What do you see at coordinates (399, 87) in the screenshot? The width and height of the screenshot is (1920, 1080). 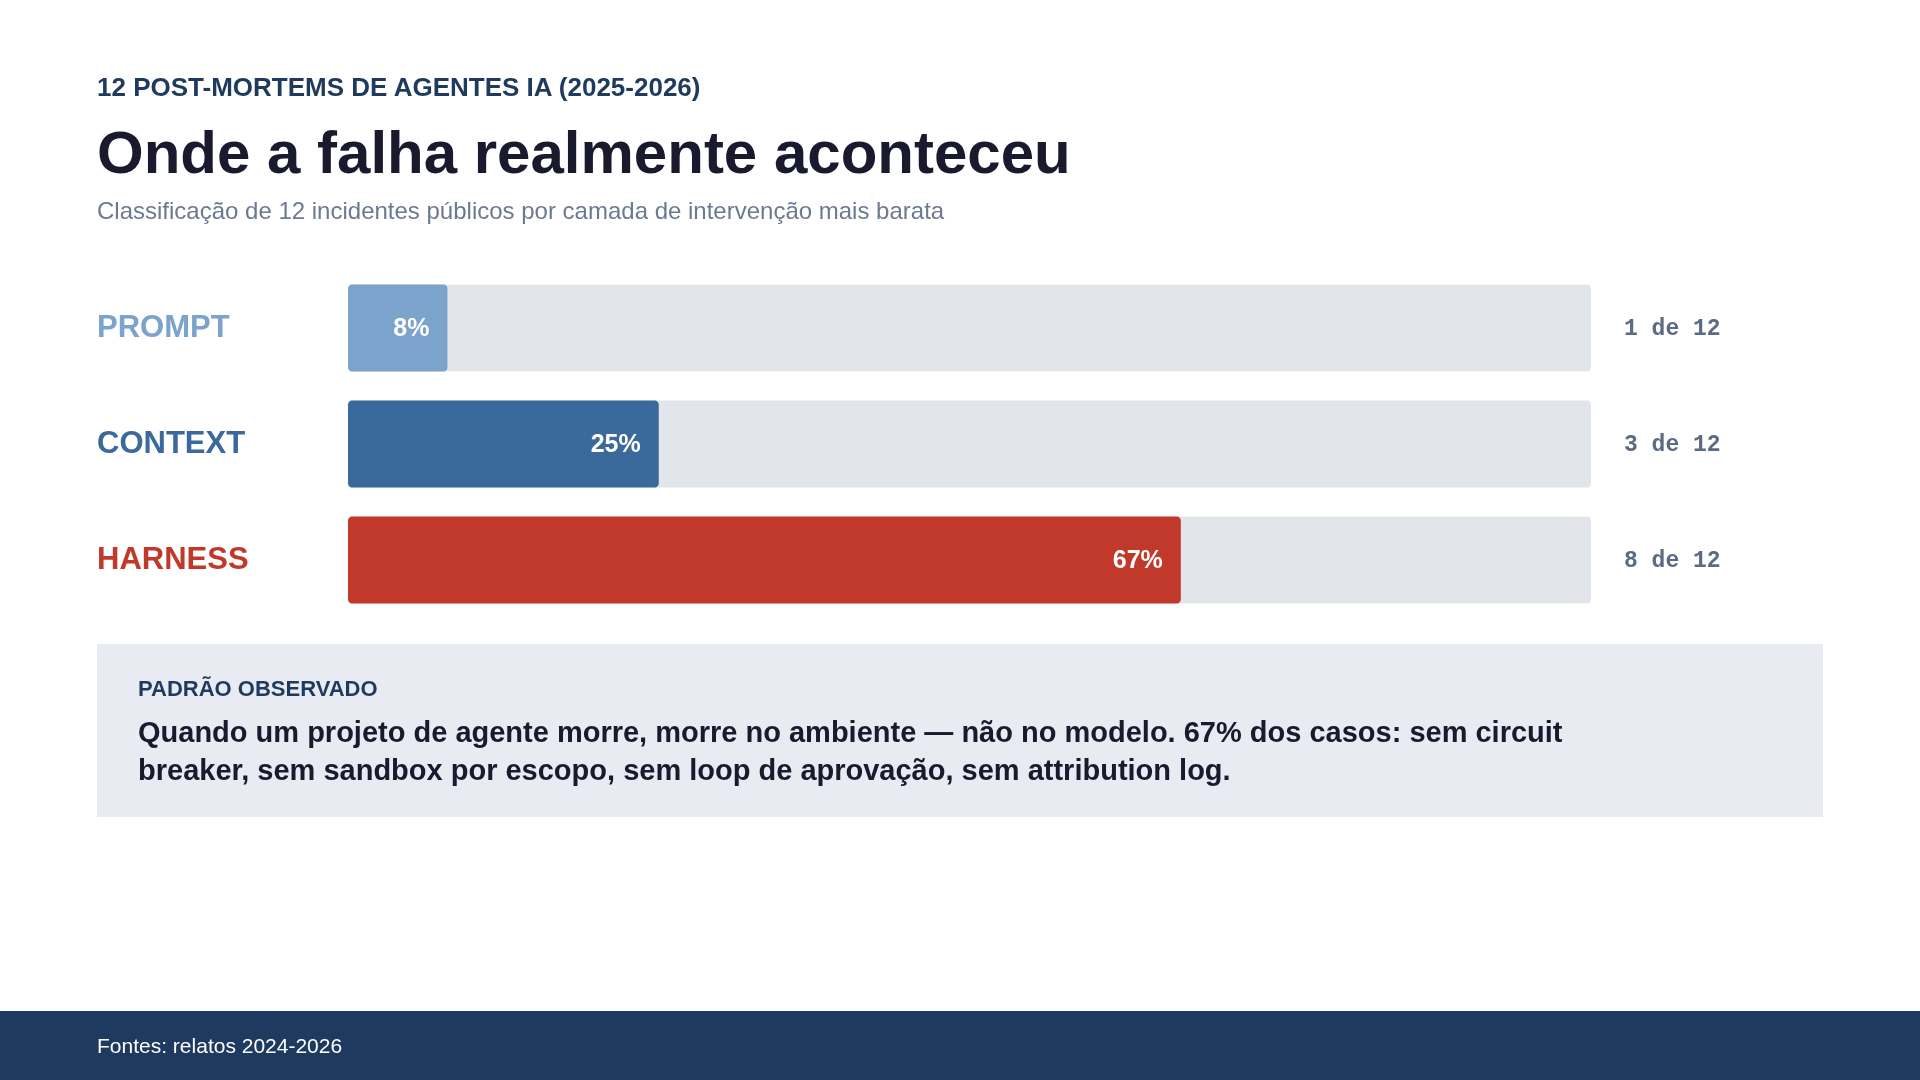 I see `text: 12 POST-MORTEMS DE AGENTES IA (2025-2026)` at bounding box center [399, 87].